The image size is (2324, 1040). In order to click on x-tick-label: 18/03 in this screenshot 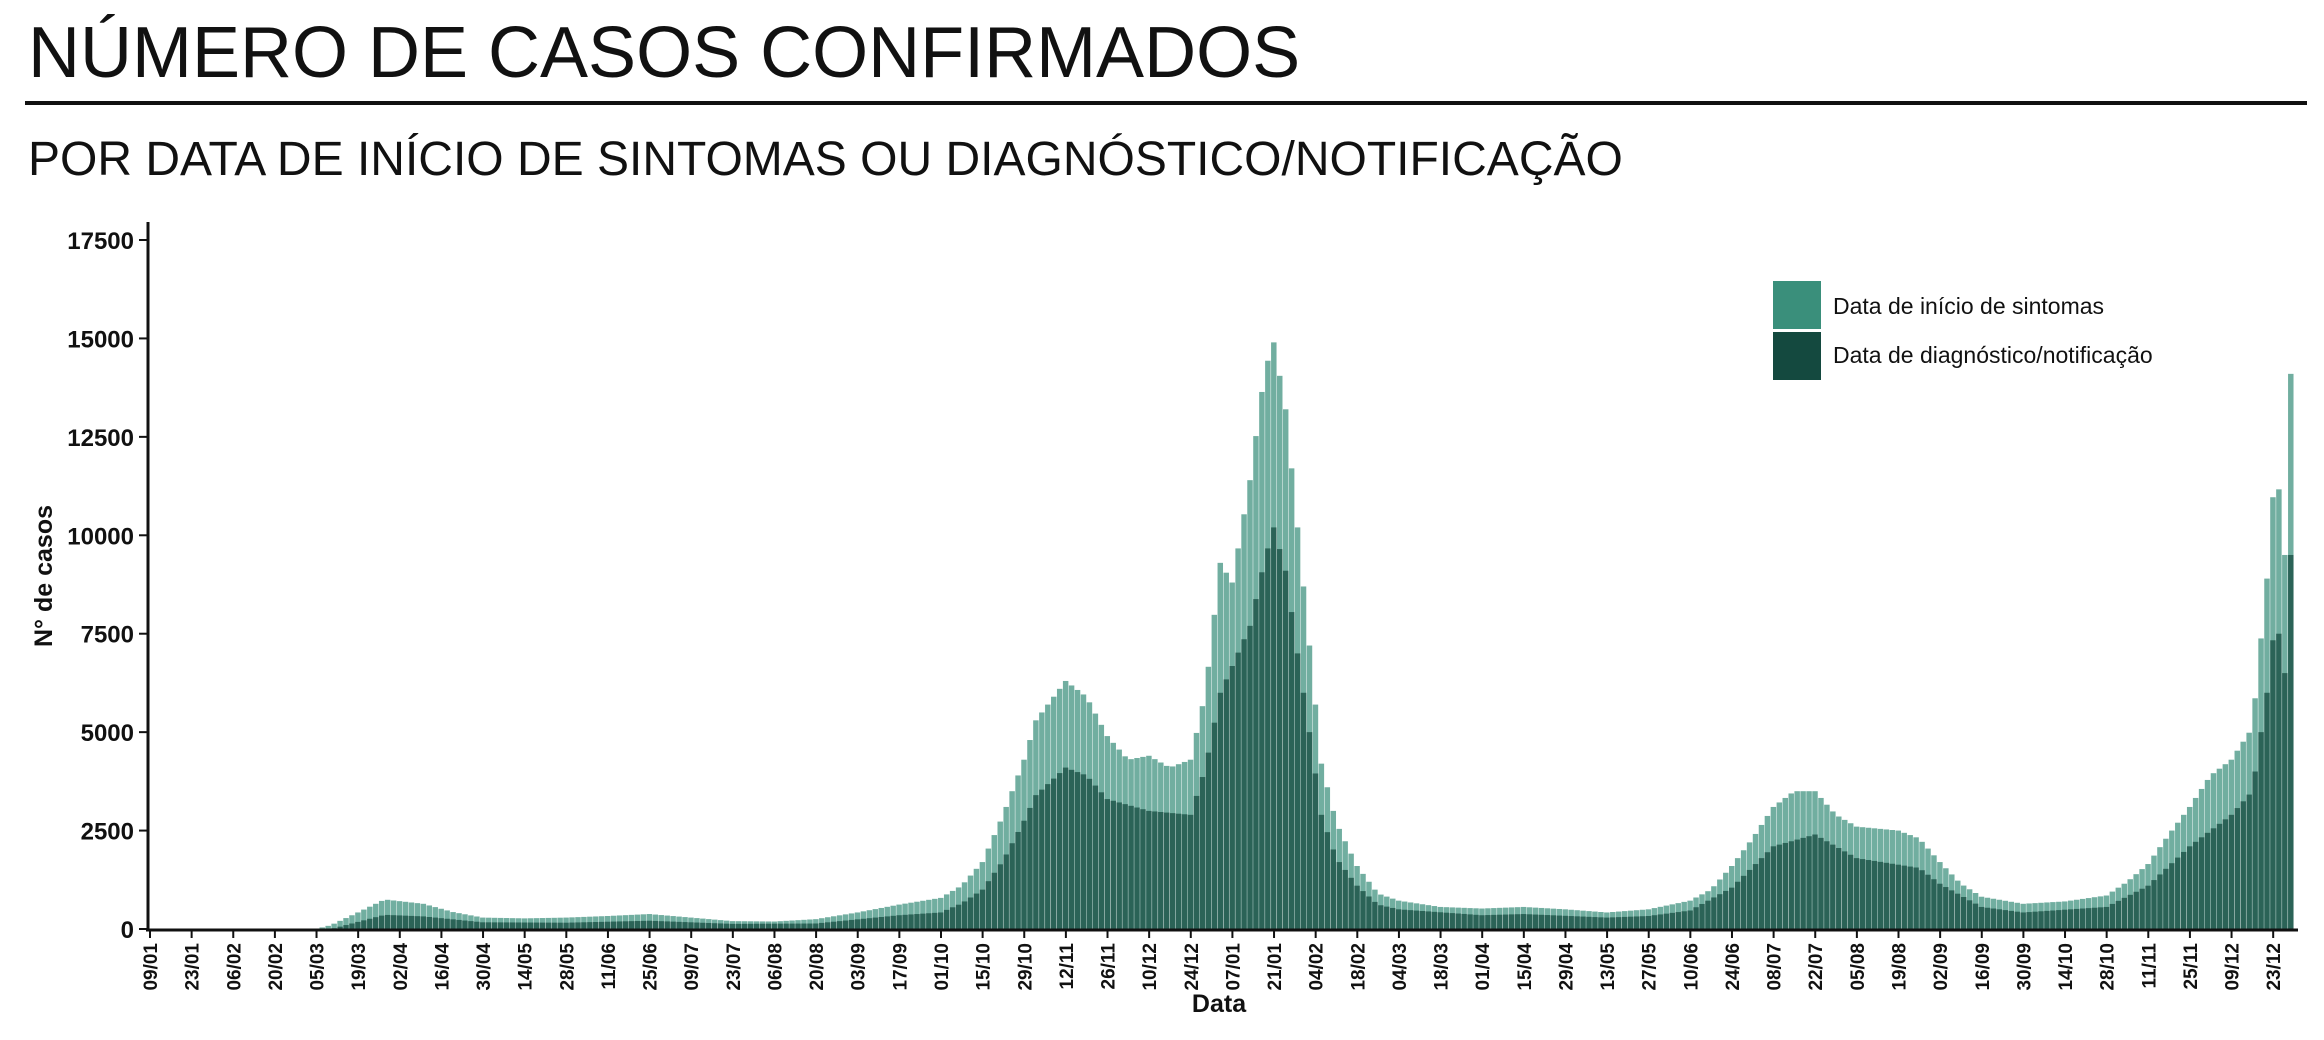, I will do `click(1442, 967)`.